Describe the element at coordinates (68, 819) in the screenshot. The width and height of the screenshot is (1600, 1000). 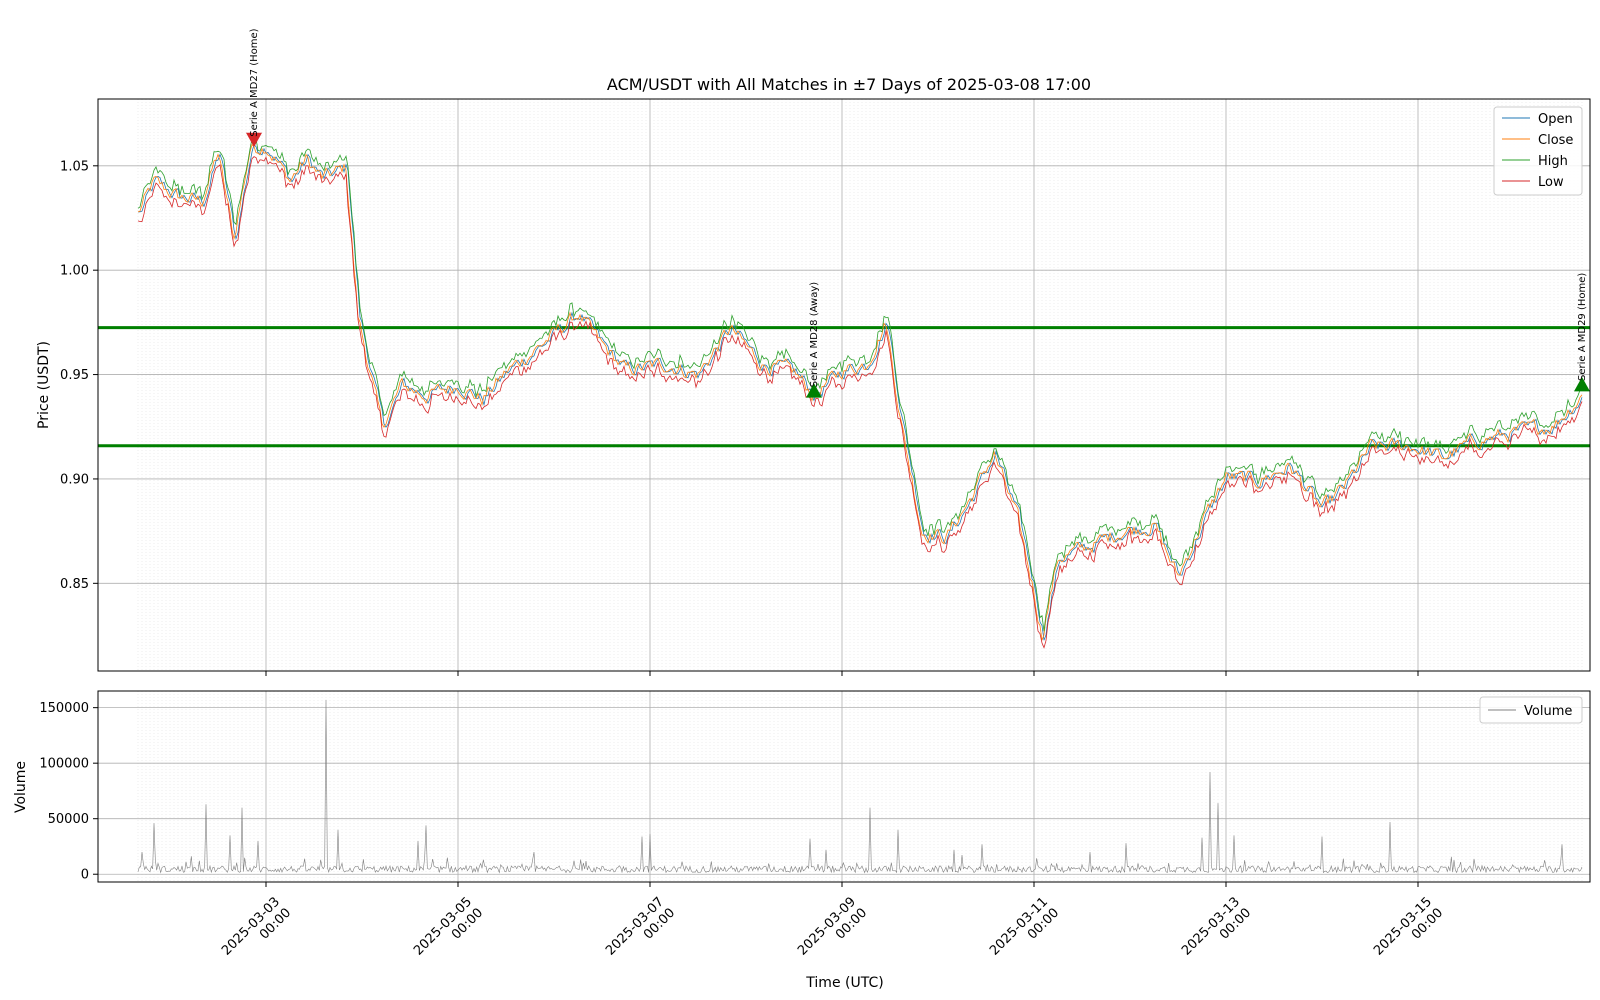
I see `y-tick-label: 50000` at that location.